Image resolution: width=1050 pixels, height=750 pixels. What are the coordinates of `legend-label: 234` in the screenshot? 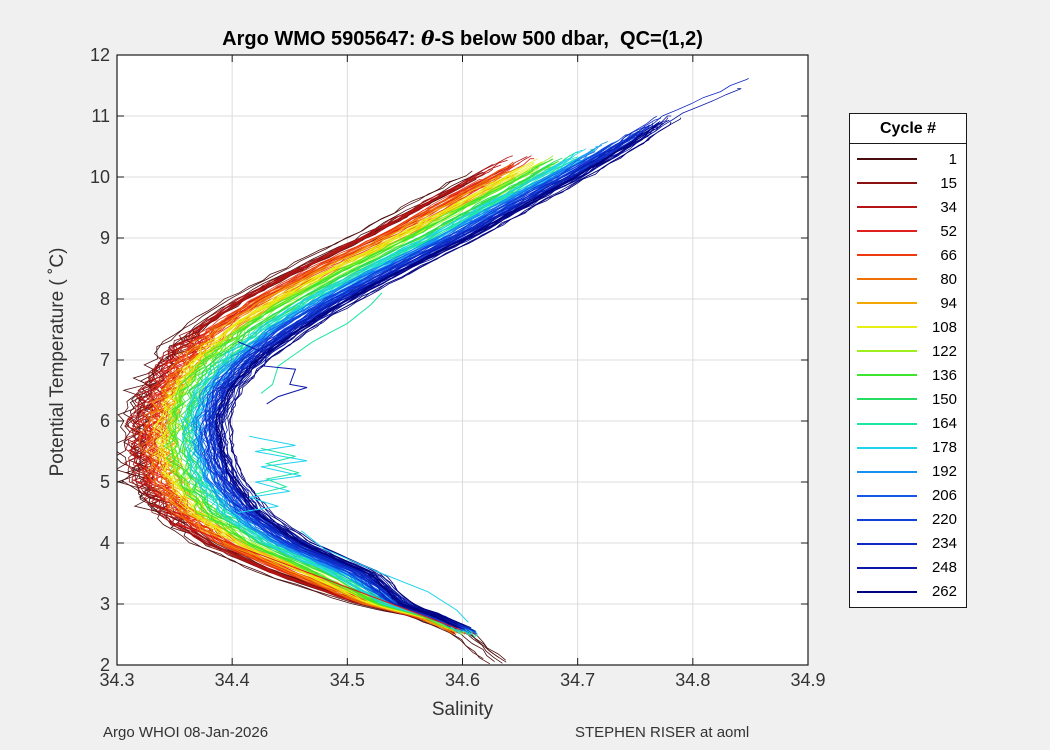 It's located at (944, 544).